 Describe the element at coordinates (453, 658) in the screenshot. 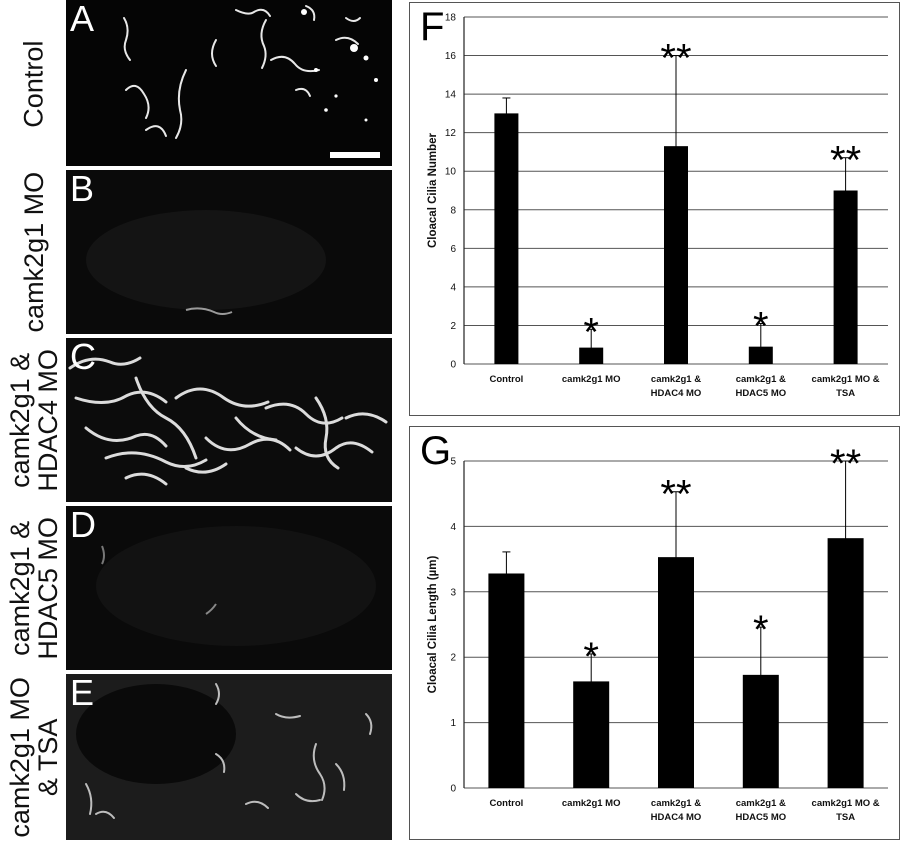

I see `chart-g-ytick-label: 2` at that location.